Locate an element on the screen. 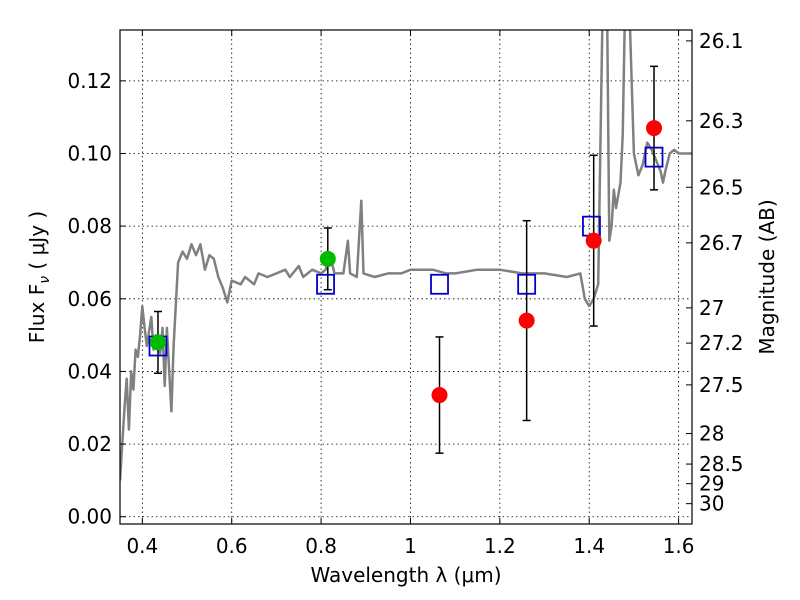 The width and height of the screenshot is (800, 600). y-axis-label-main: Flux F is located at coordinates (37, 313).